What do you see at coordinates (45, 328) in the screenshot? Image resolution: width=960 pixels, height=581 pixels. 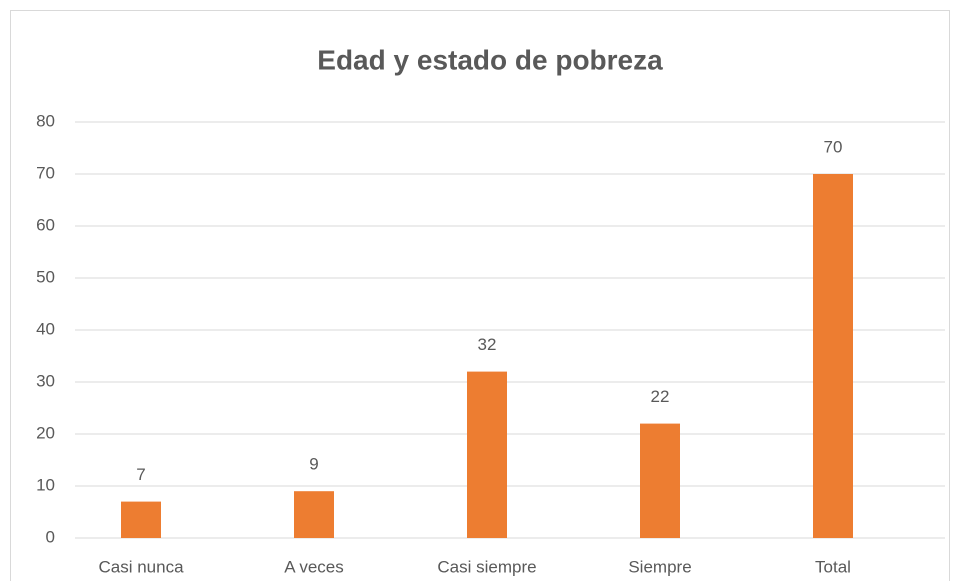 I see `y-tick-label: 40` at bounding box center [45, 328].